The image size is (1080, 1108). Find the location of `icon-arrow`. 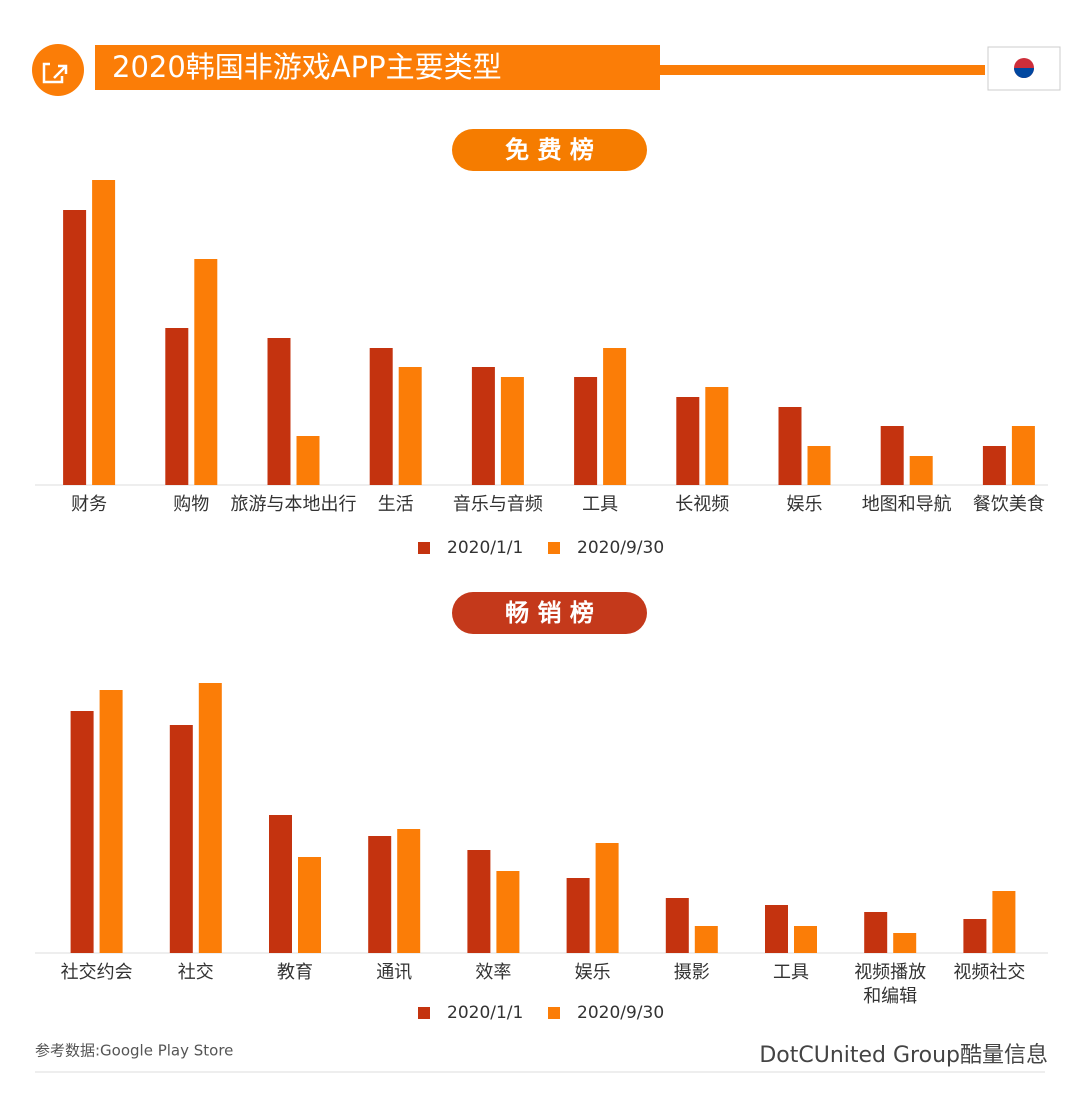

icon-arrow is located at coordinates (55, 73).